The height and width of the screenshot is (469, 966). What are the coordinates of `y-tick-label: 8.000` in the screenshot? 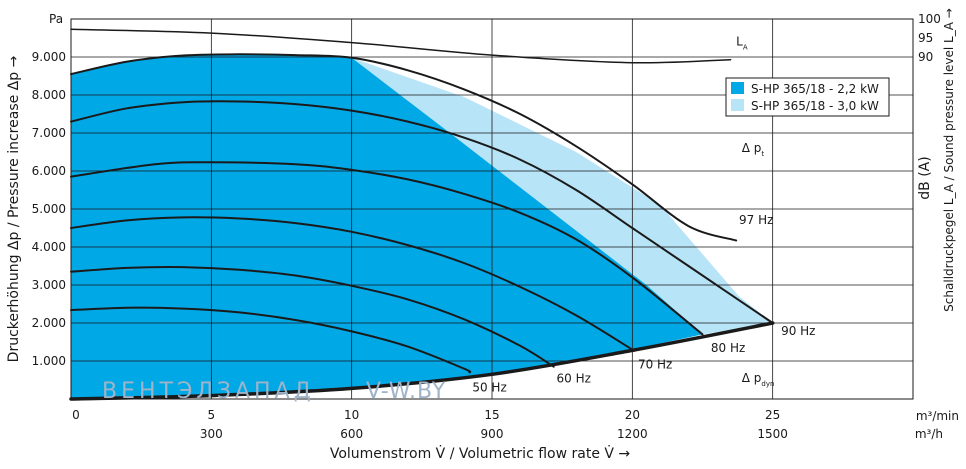 It's located at (49, 95).